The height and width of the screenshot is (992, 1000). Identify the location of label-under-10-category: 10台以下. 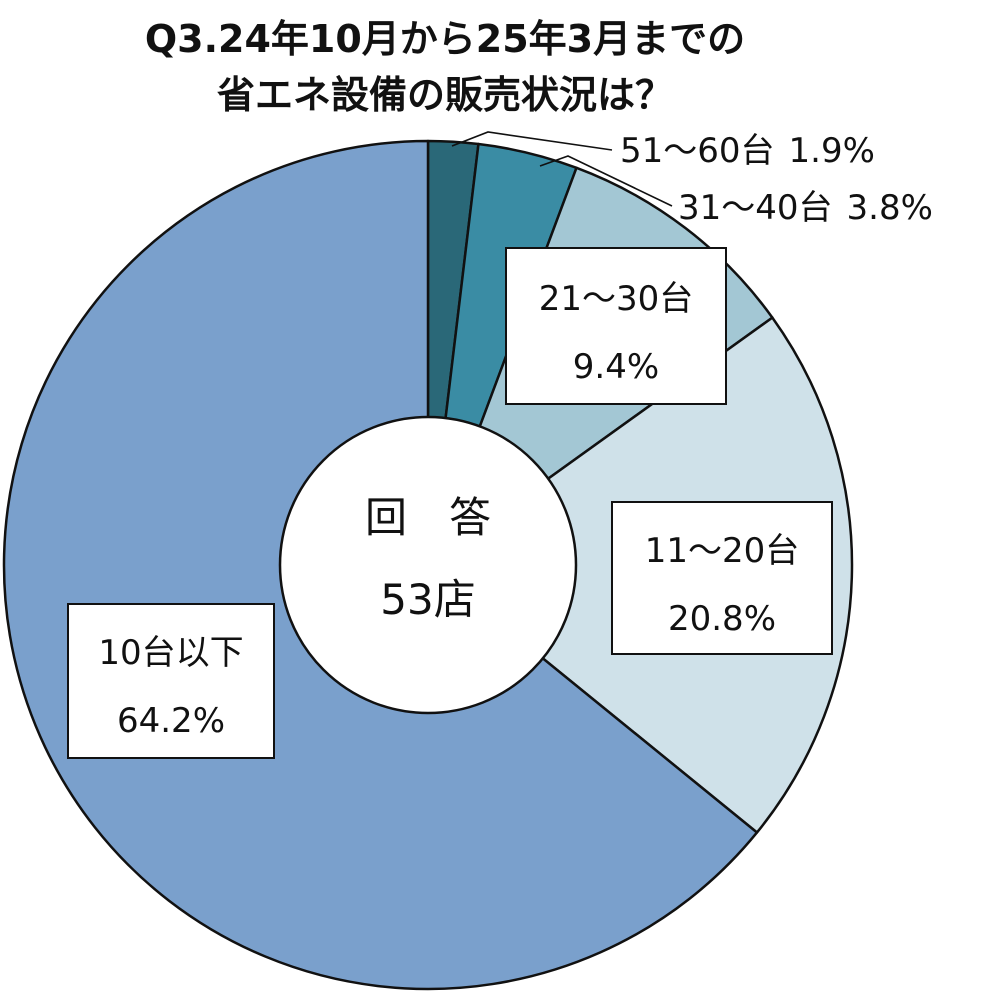
(170, 653).